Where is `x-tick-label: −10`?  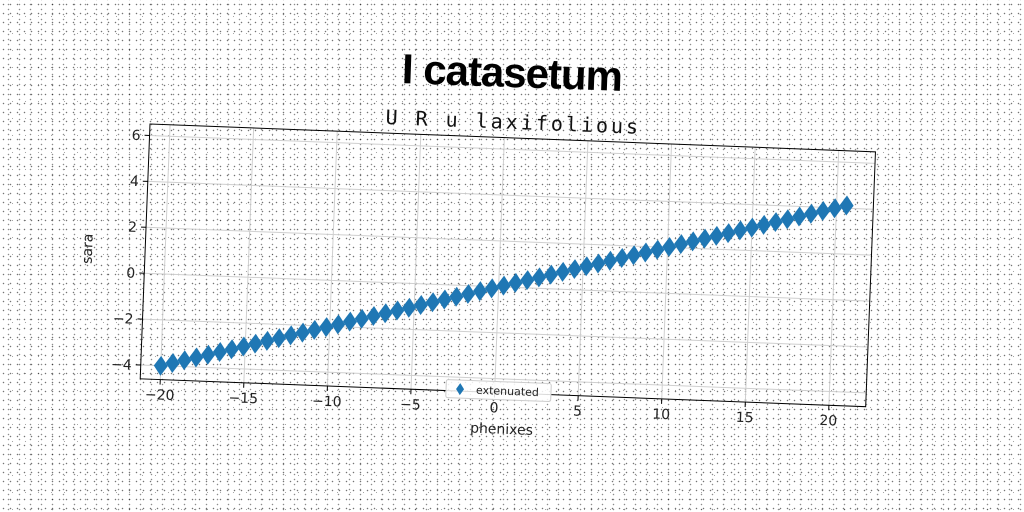 x-tick-label: −10 is located at coordinates (327, 401).